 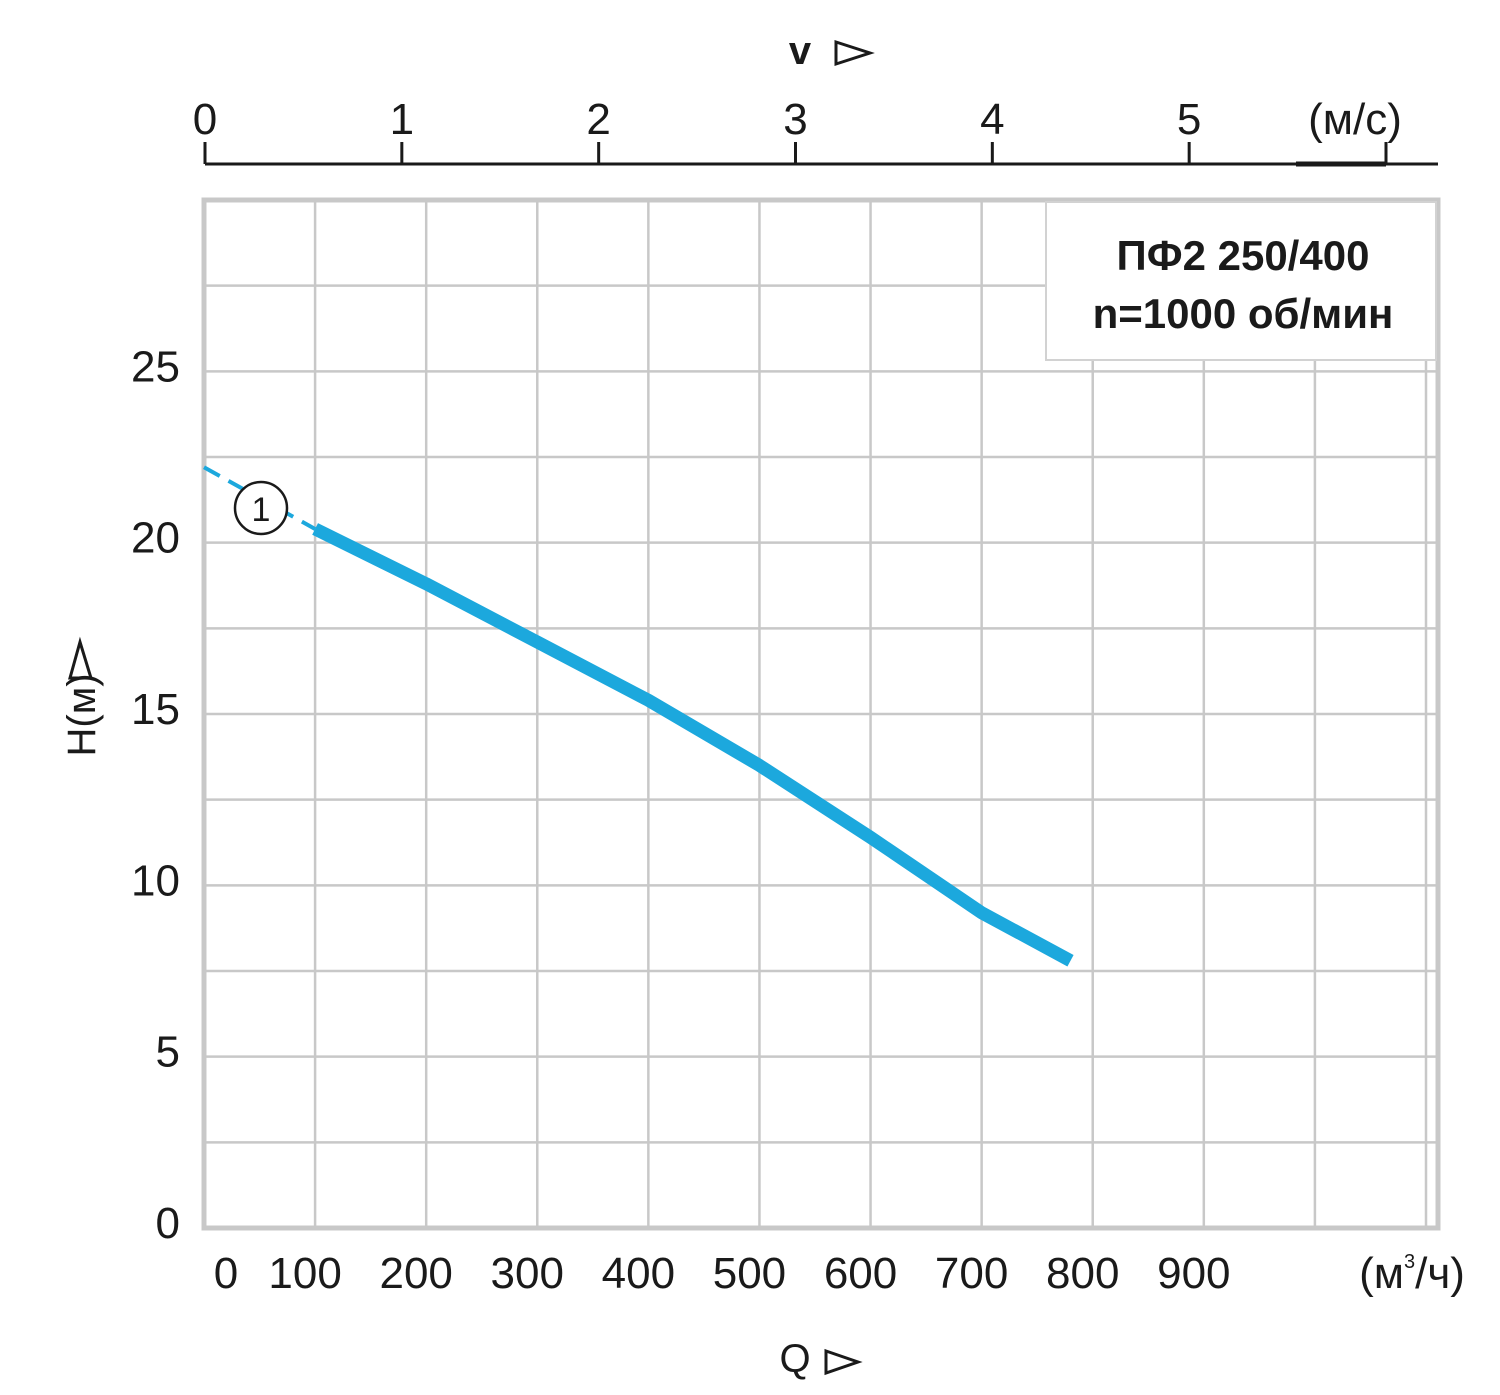 What do you see at coordinates (800, 51) in the screenshot?
I see `top-axis-title: v` at bounding box center [800, 51].